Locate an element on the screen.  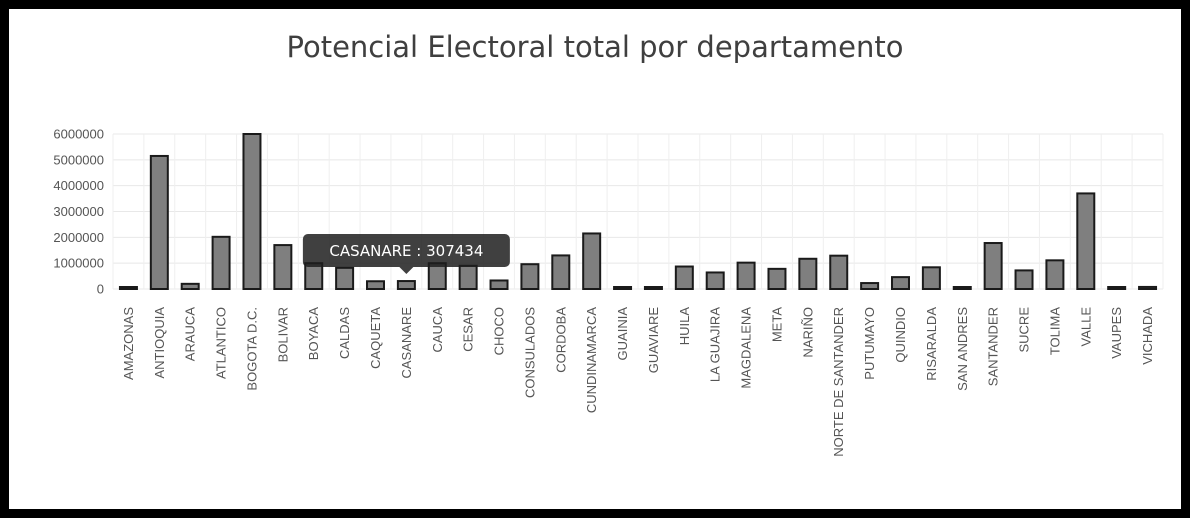
x-tick-label: SUCRE is located at coordinates (1024, 330).